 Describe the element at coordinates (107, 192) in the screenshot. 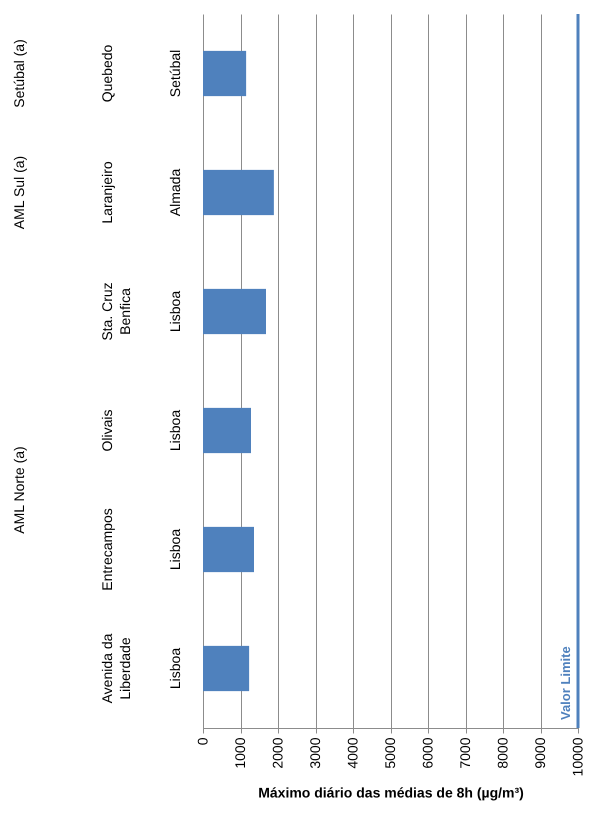

I see `y-tick-label: Laranjeiro` at that location.